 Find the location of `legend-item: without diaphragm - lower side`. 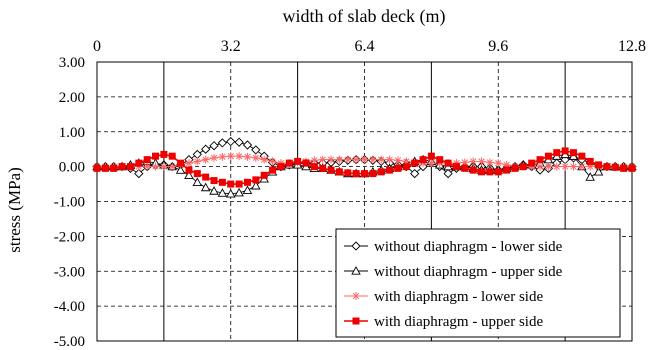

legend-item: without diaphragm - lower side is located at coordinates (453, 247).